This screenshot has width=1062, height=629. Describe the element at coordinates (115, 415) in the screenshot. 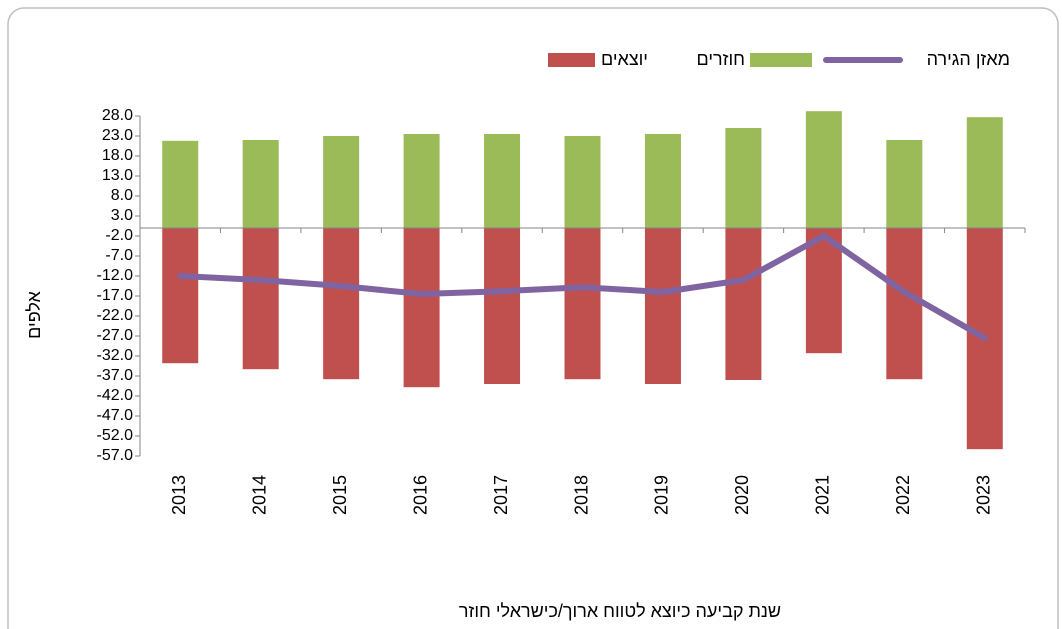

I see `y-tick-label: -47.0` at that location.